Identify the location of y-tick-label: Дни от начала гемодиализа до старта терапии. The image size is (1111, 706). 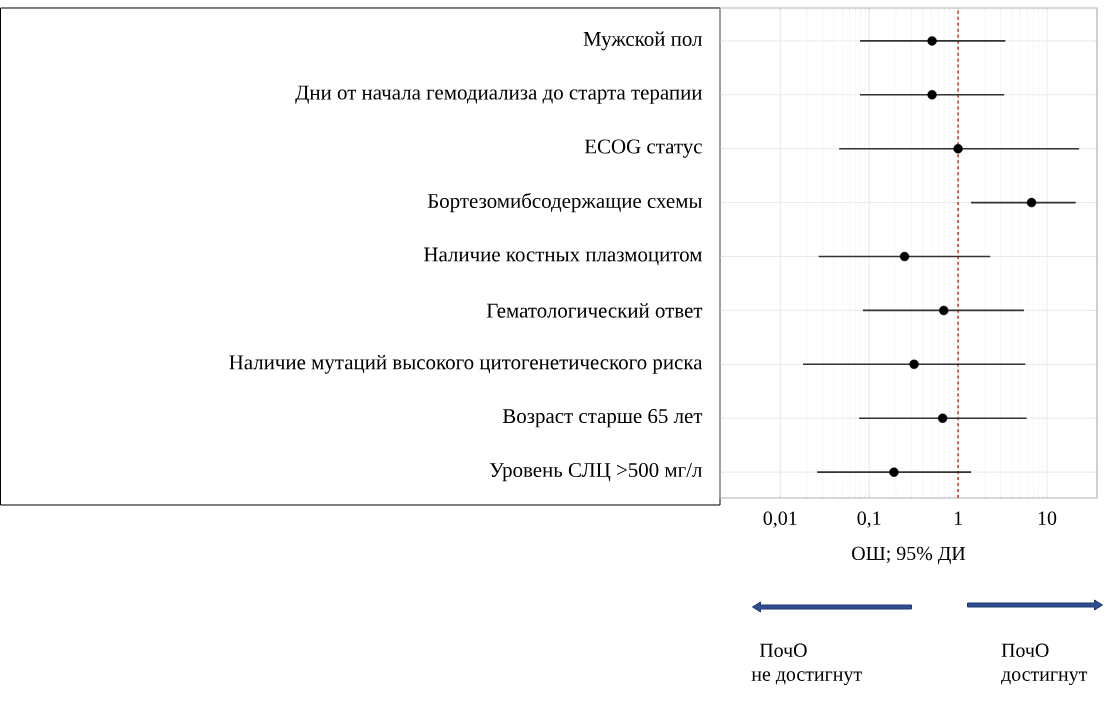
(499, 94).